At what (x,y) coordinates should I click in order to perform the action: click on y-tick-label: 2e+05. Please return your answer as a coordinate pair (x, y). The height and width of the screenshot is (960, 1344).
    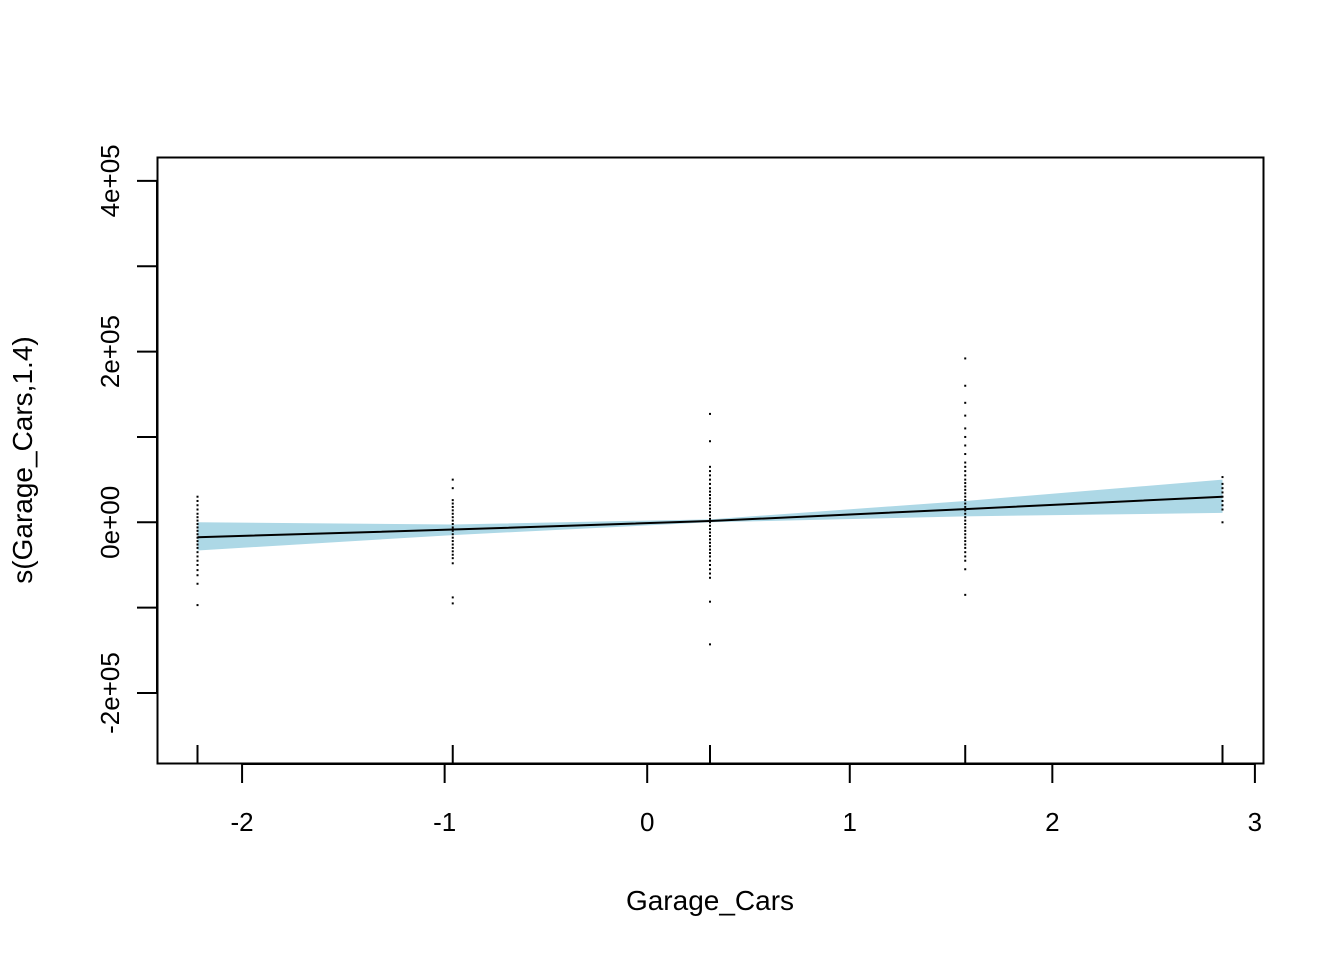
    Looking at the image, I should click on (110, 351).